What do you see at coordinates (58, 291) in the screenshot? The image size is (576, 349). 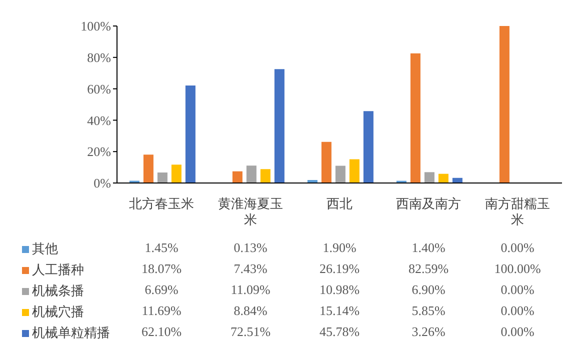 I see `legend-label: 机械条播` at bounding box center [58, 291].